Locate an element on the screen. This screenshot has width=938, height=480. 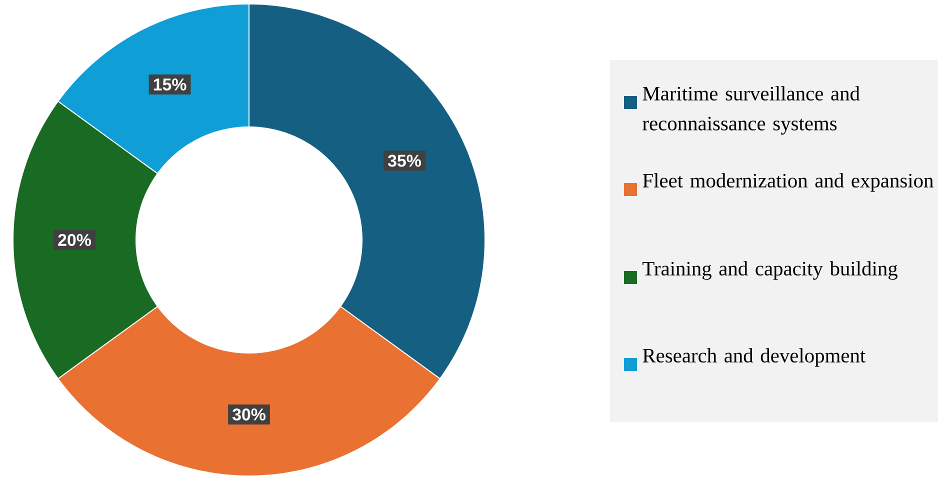
legend-label: Training and capacity building is located at coordinates (770, 270).